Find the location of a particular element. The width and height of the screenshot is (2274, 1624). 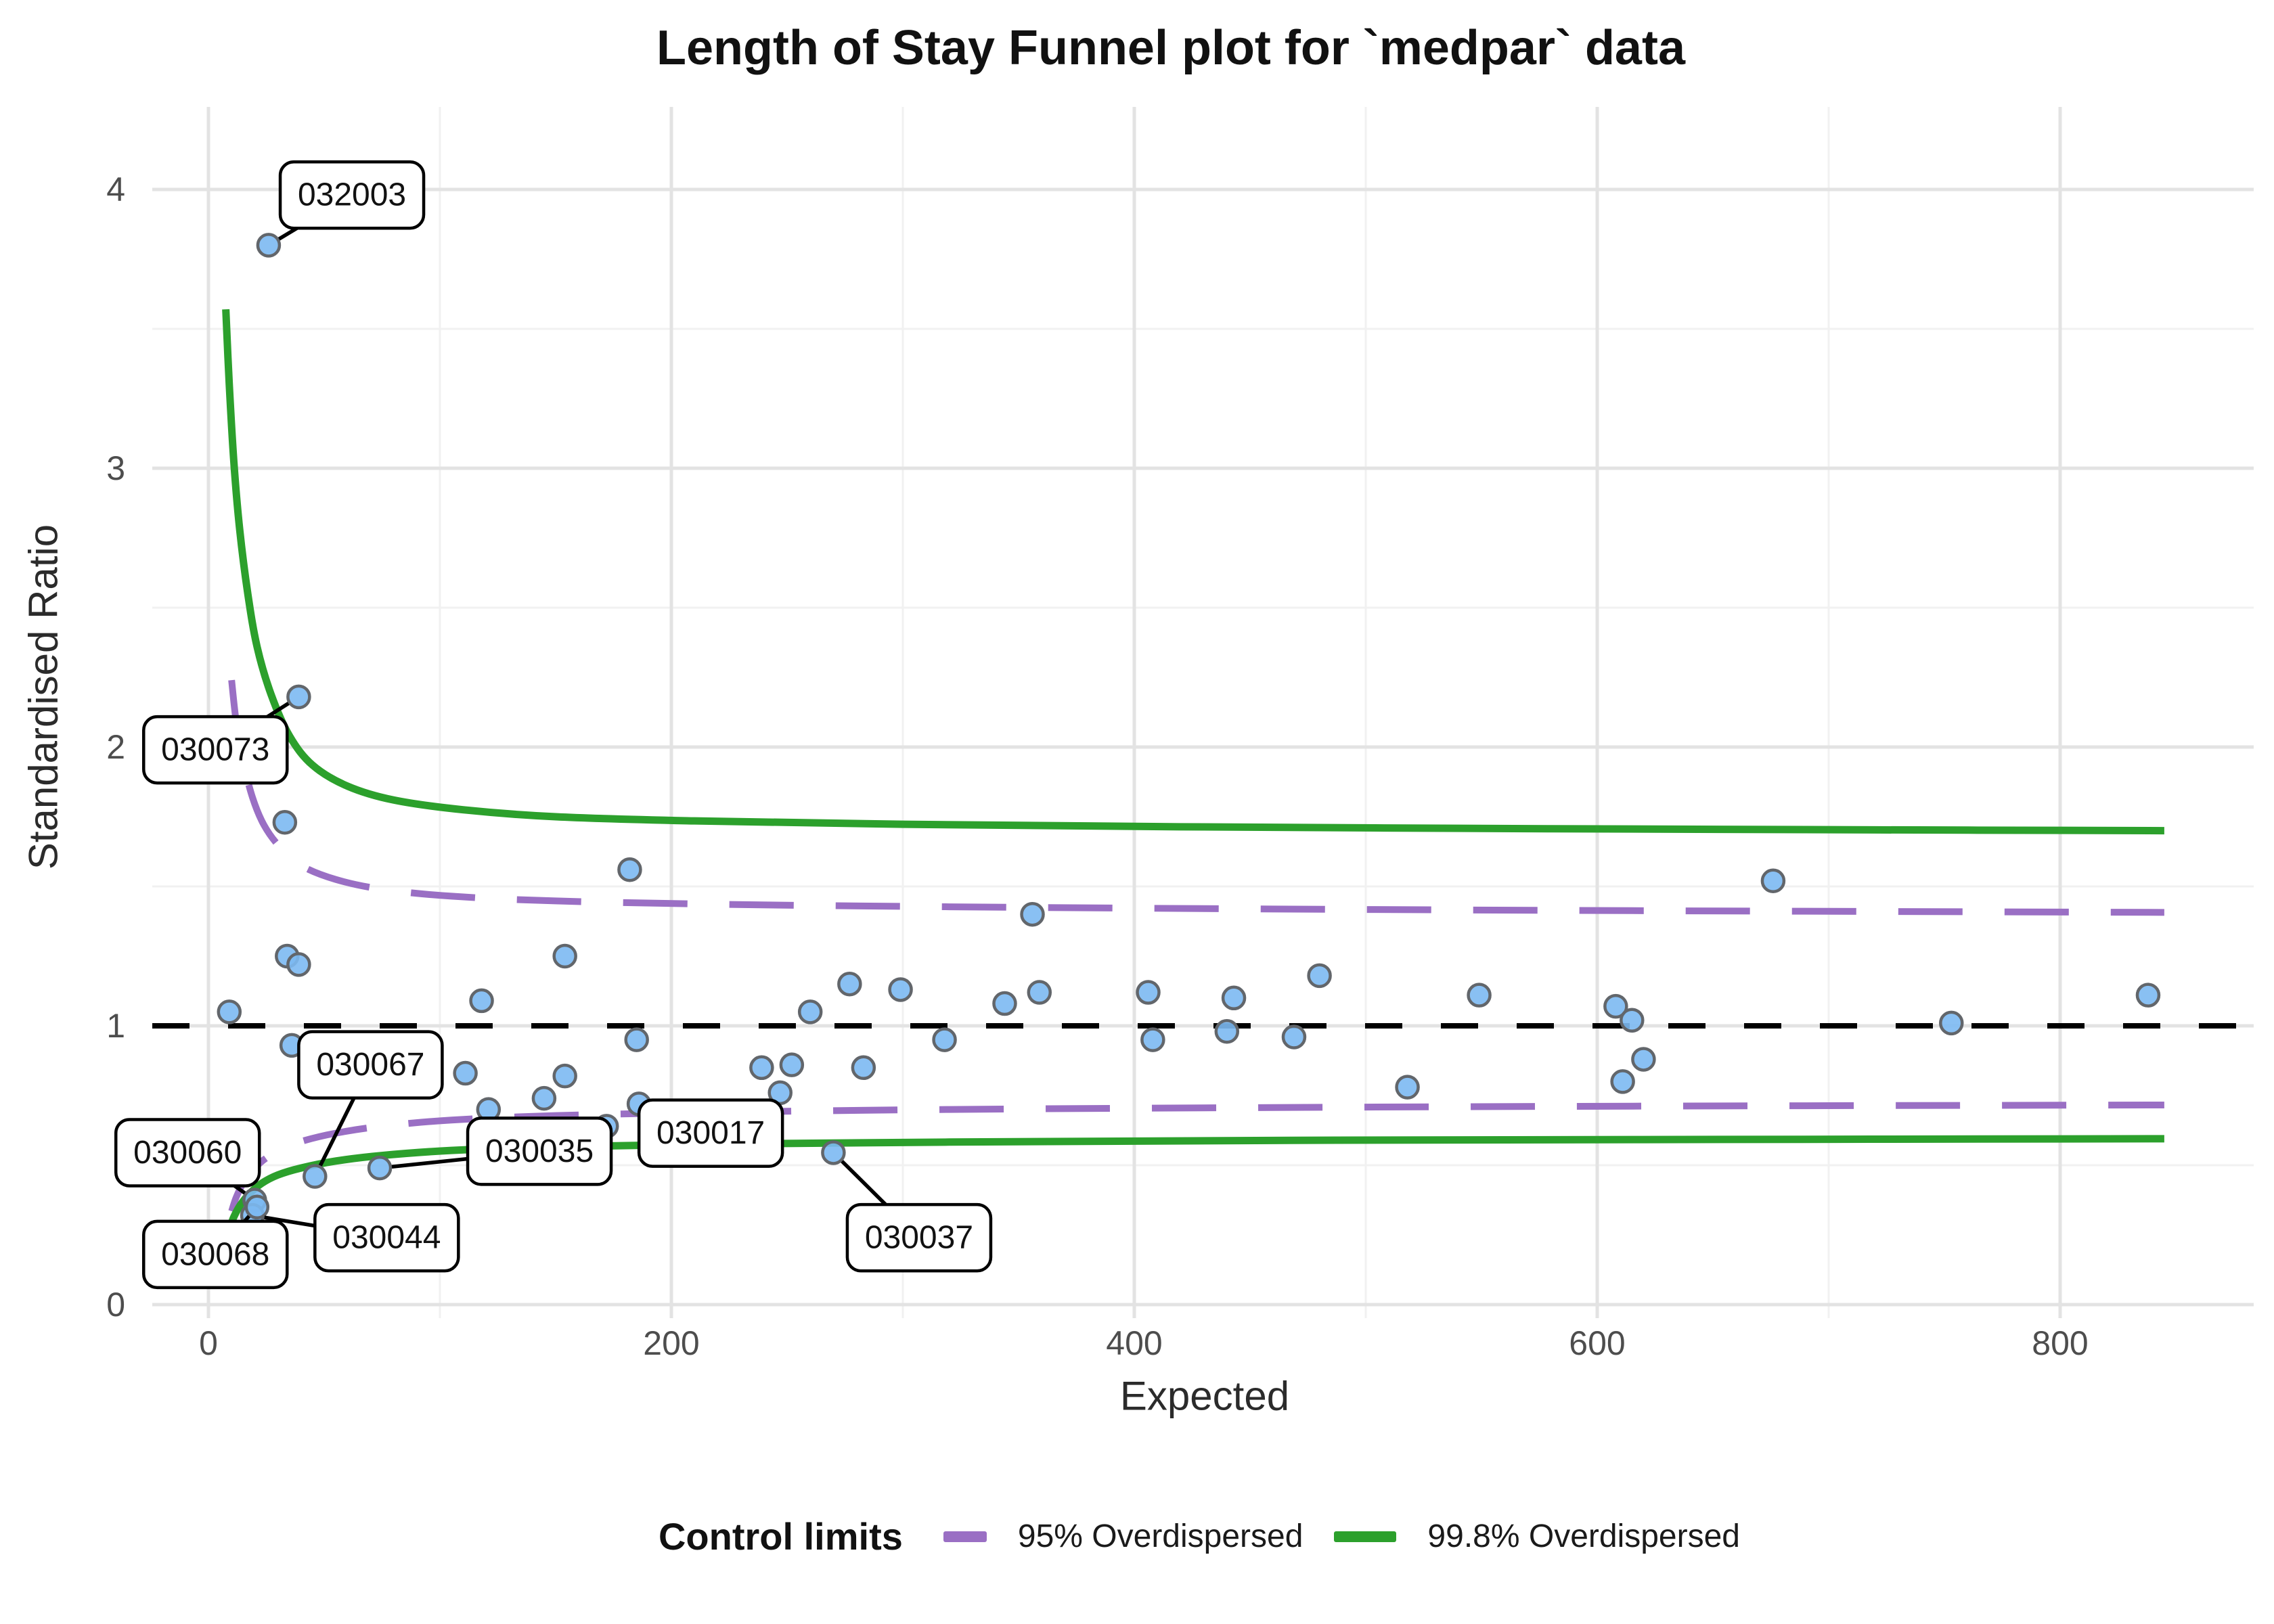

x-axis-title: Expected is located at coordinates (1204, 1396).